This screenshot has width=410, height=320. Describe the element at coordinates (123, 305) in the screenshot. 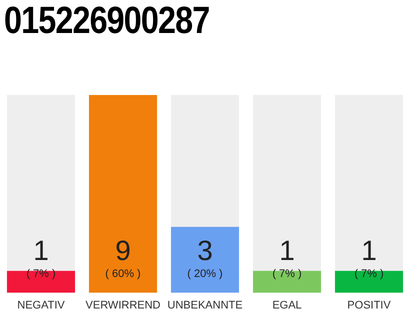

I see `x-tick-label: VERWIRREND` at that location.